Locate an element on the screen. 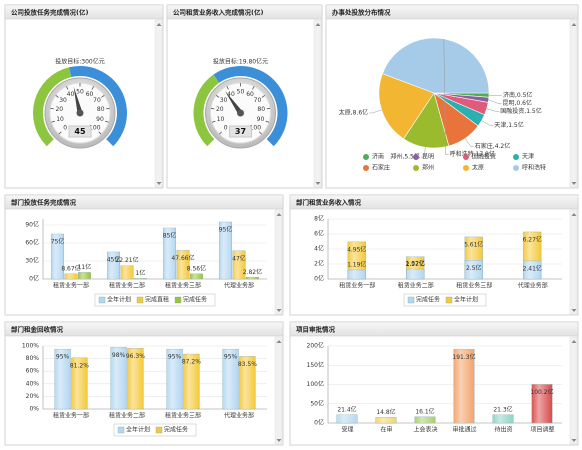 This screenshot has width=582, height=450. value-label: 85亿 is located at coordinates (170, 236).